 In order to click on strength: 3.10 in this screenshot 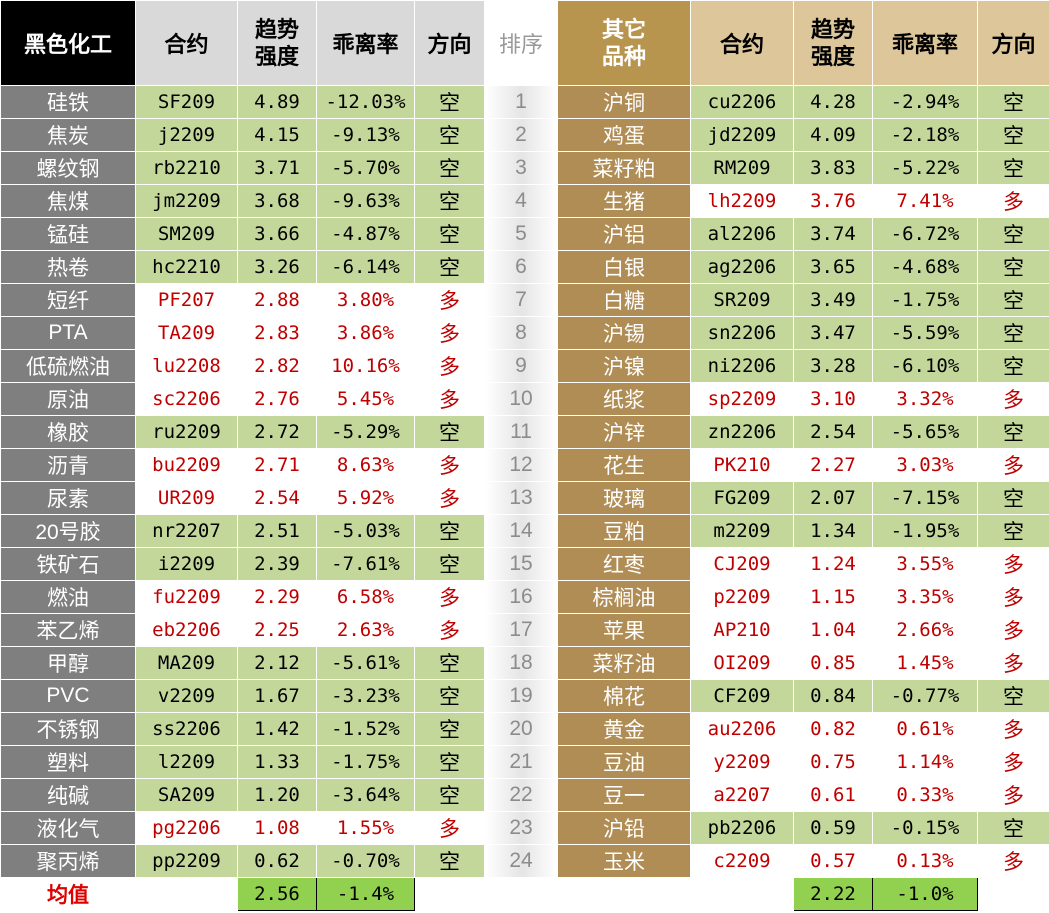, I will do `click(833, 399)`.